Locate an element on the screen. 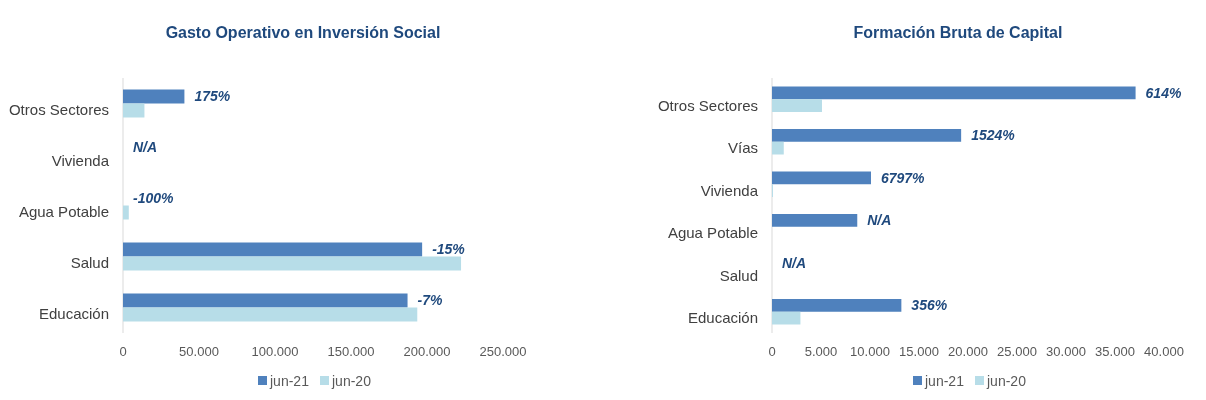 The image size is (1206, 400). x-tick-label: 30.000 is located at coordinates (1066, 351).